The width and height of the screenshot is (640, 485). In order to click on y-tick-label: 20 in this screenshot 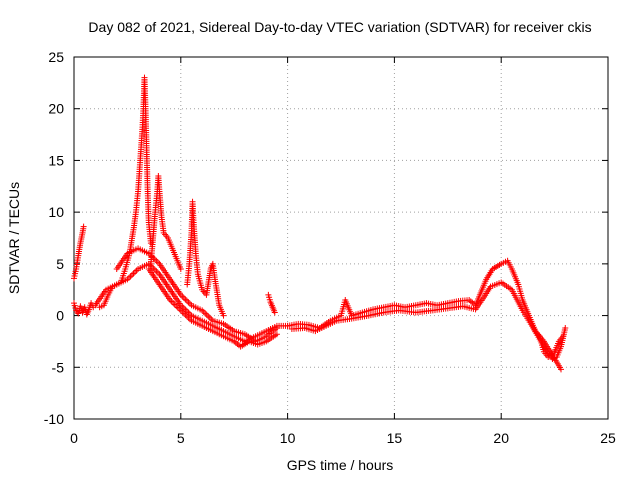, I will do `click(56, 109)`.